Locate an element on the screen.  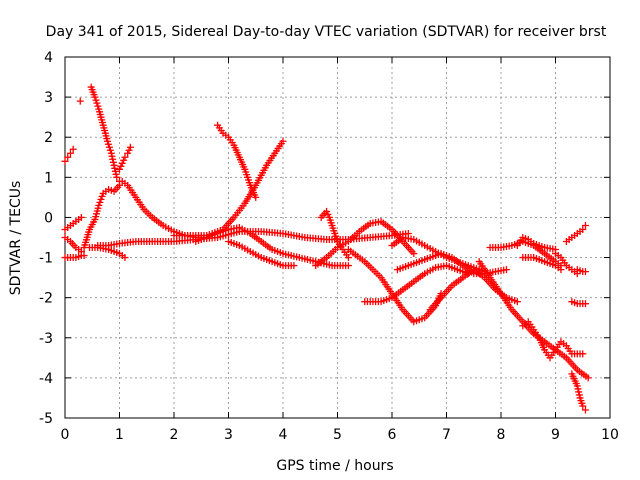
x-tick-label: 4 is located at coordinates (283, 435).